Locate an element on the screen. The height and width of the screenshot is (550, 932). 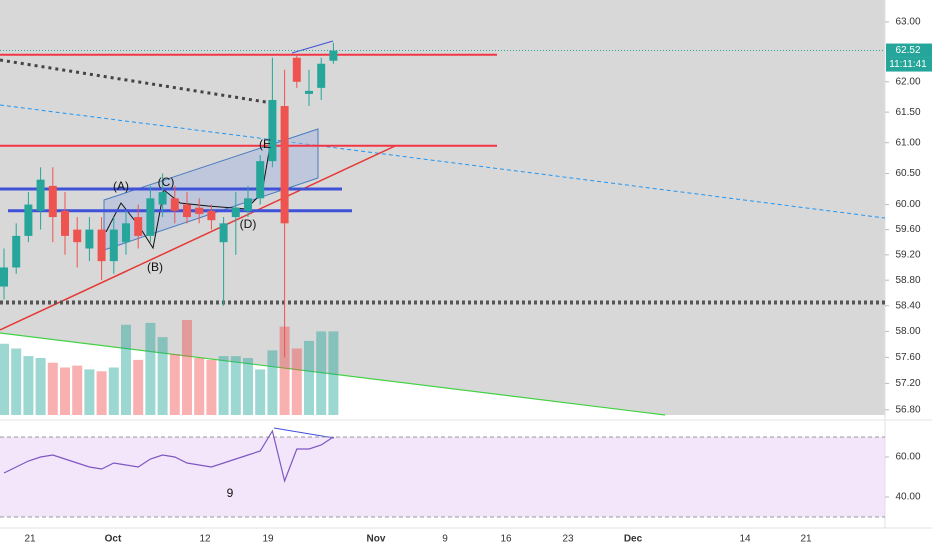
wave-label: (C) is located at coordinates (166, 182).